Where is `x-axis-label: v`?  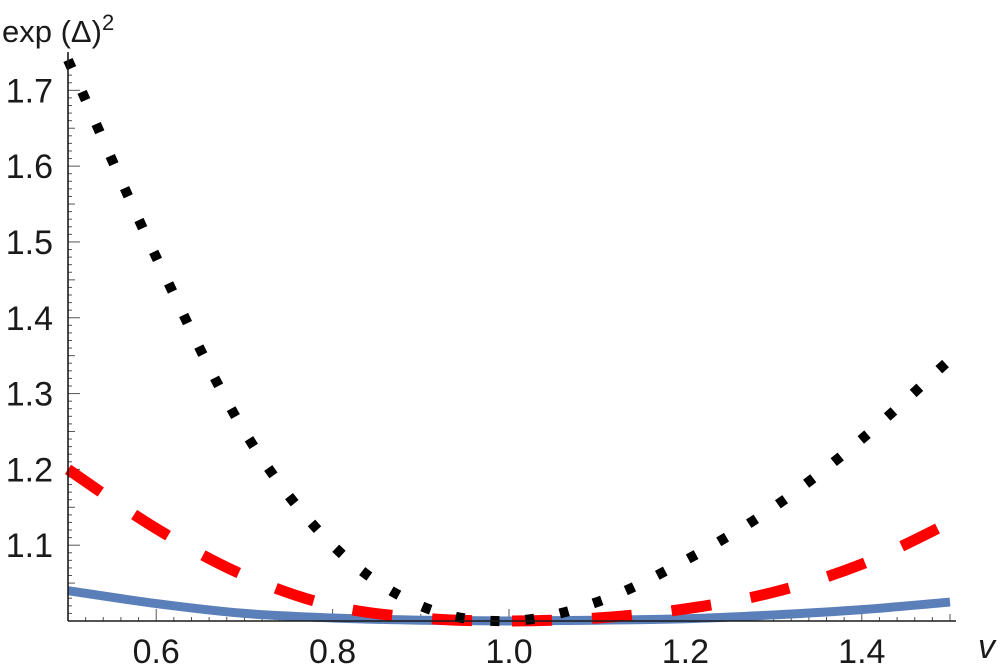
x-axis-label: v is located at coordinates (987, 647).